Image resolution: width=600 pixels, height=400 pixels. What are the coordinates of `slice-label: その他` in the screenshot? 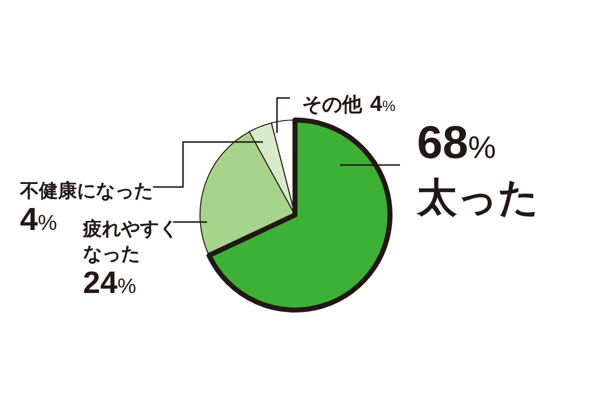 It's located at (332, 105).